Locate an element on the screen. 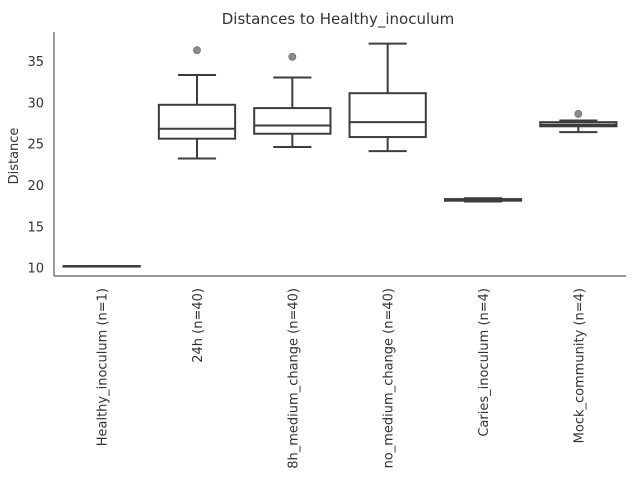 This screenshot has height=480, width=640. chart-title: Distances to Healthy_inoculum is located at coordinates (338, 19).